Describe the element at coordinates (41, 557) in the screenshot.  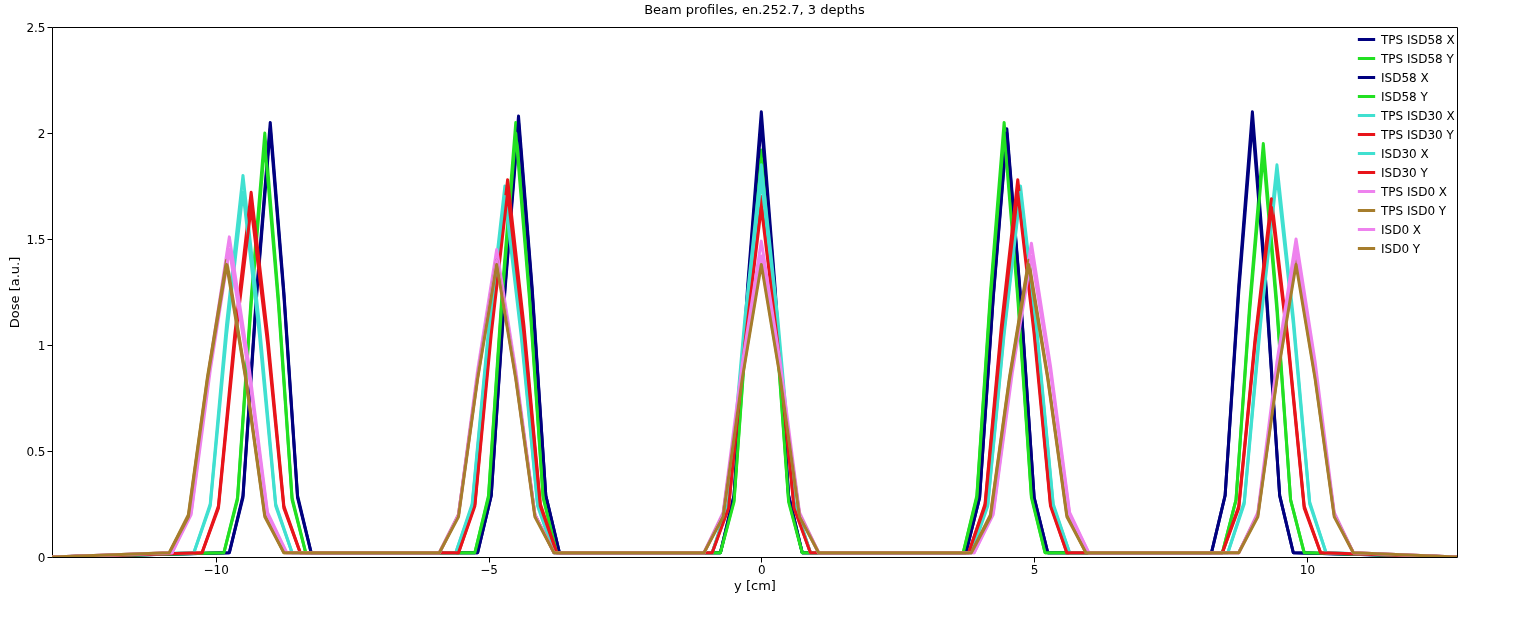
I see `y-tick-label: 0` at that location.